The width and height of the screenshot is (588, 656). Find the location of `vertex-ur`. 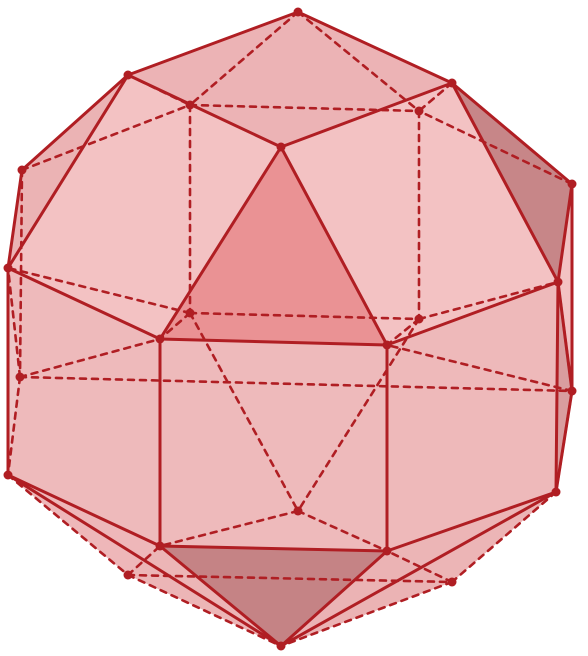

vertex-ur is located at coordinates (452, 83).